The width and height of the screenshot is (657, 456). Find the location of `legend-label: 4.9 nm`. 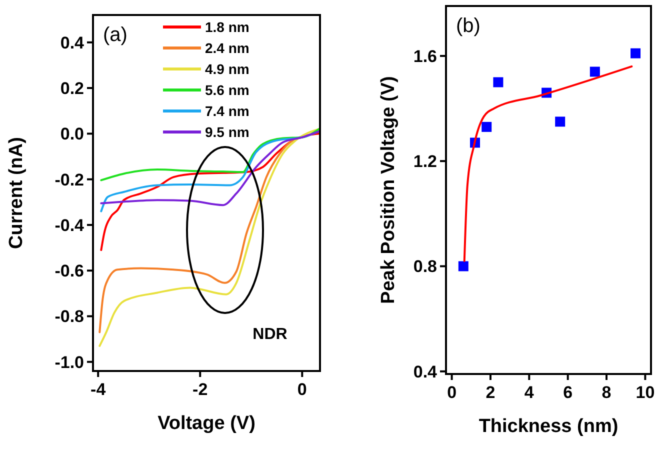

legend-label: 4.9 nm is located at coordinates (227, 69).